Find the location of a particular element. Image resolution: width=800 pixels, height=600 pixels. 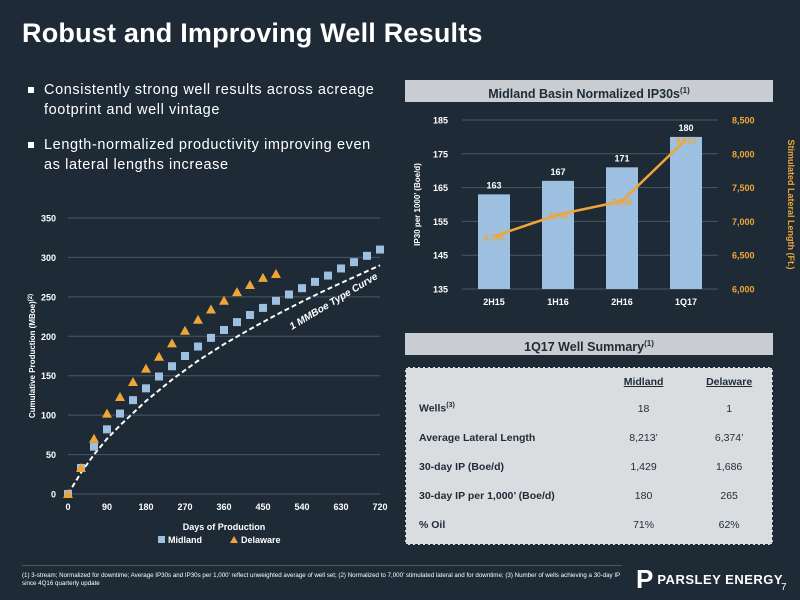

line-value-label: 7,100 is located at coordinates (558, 216).